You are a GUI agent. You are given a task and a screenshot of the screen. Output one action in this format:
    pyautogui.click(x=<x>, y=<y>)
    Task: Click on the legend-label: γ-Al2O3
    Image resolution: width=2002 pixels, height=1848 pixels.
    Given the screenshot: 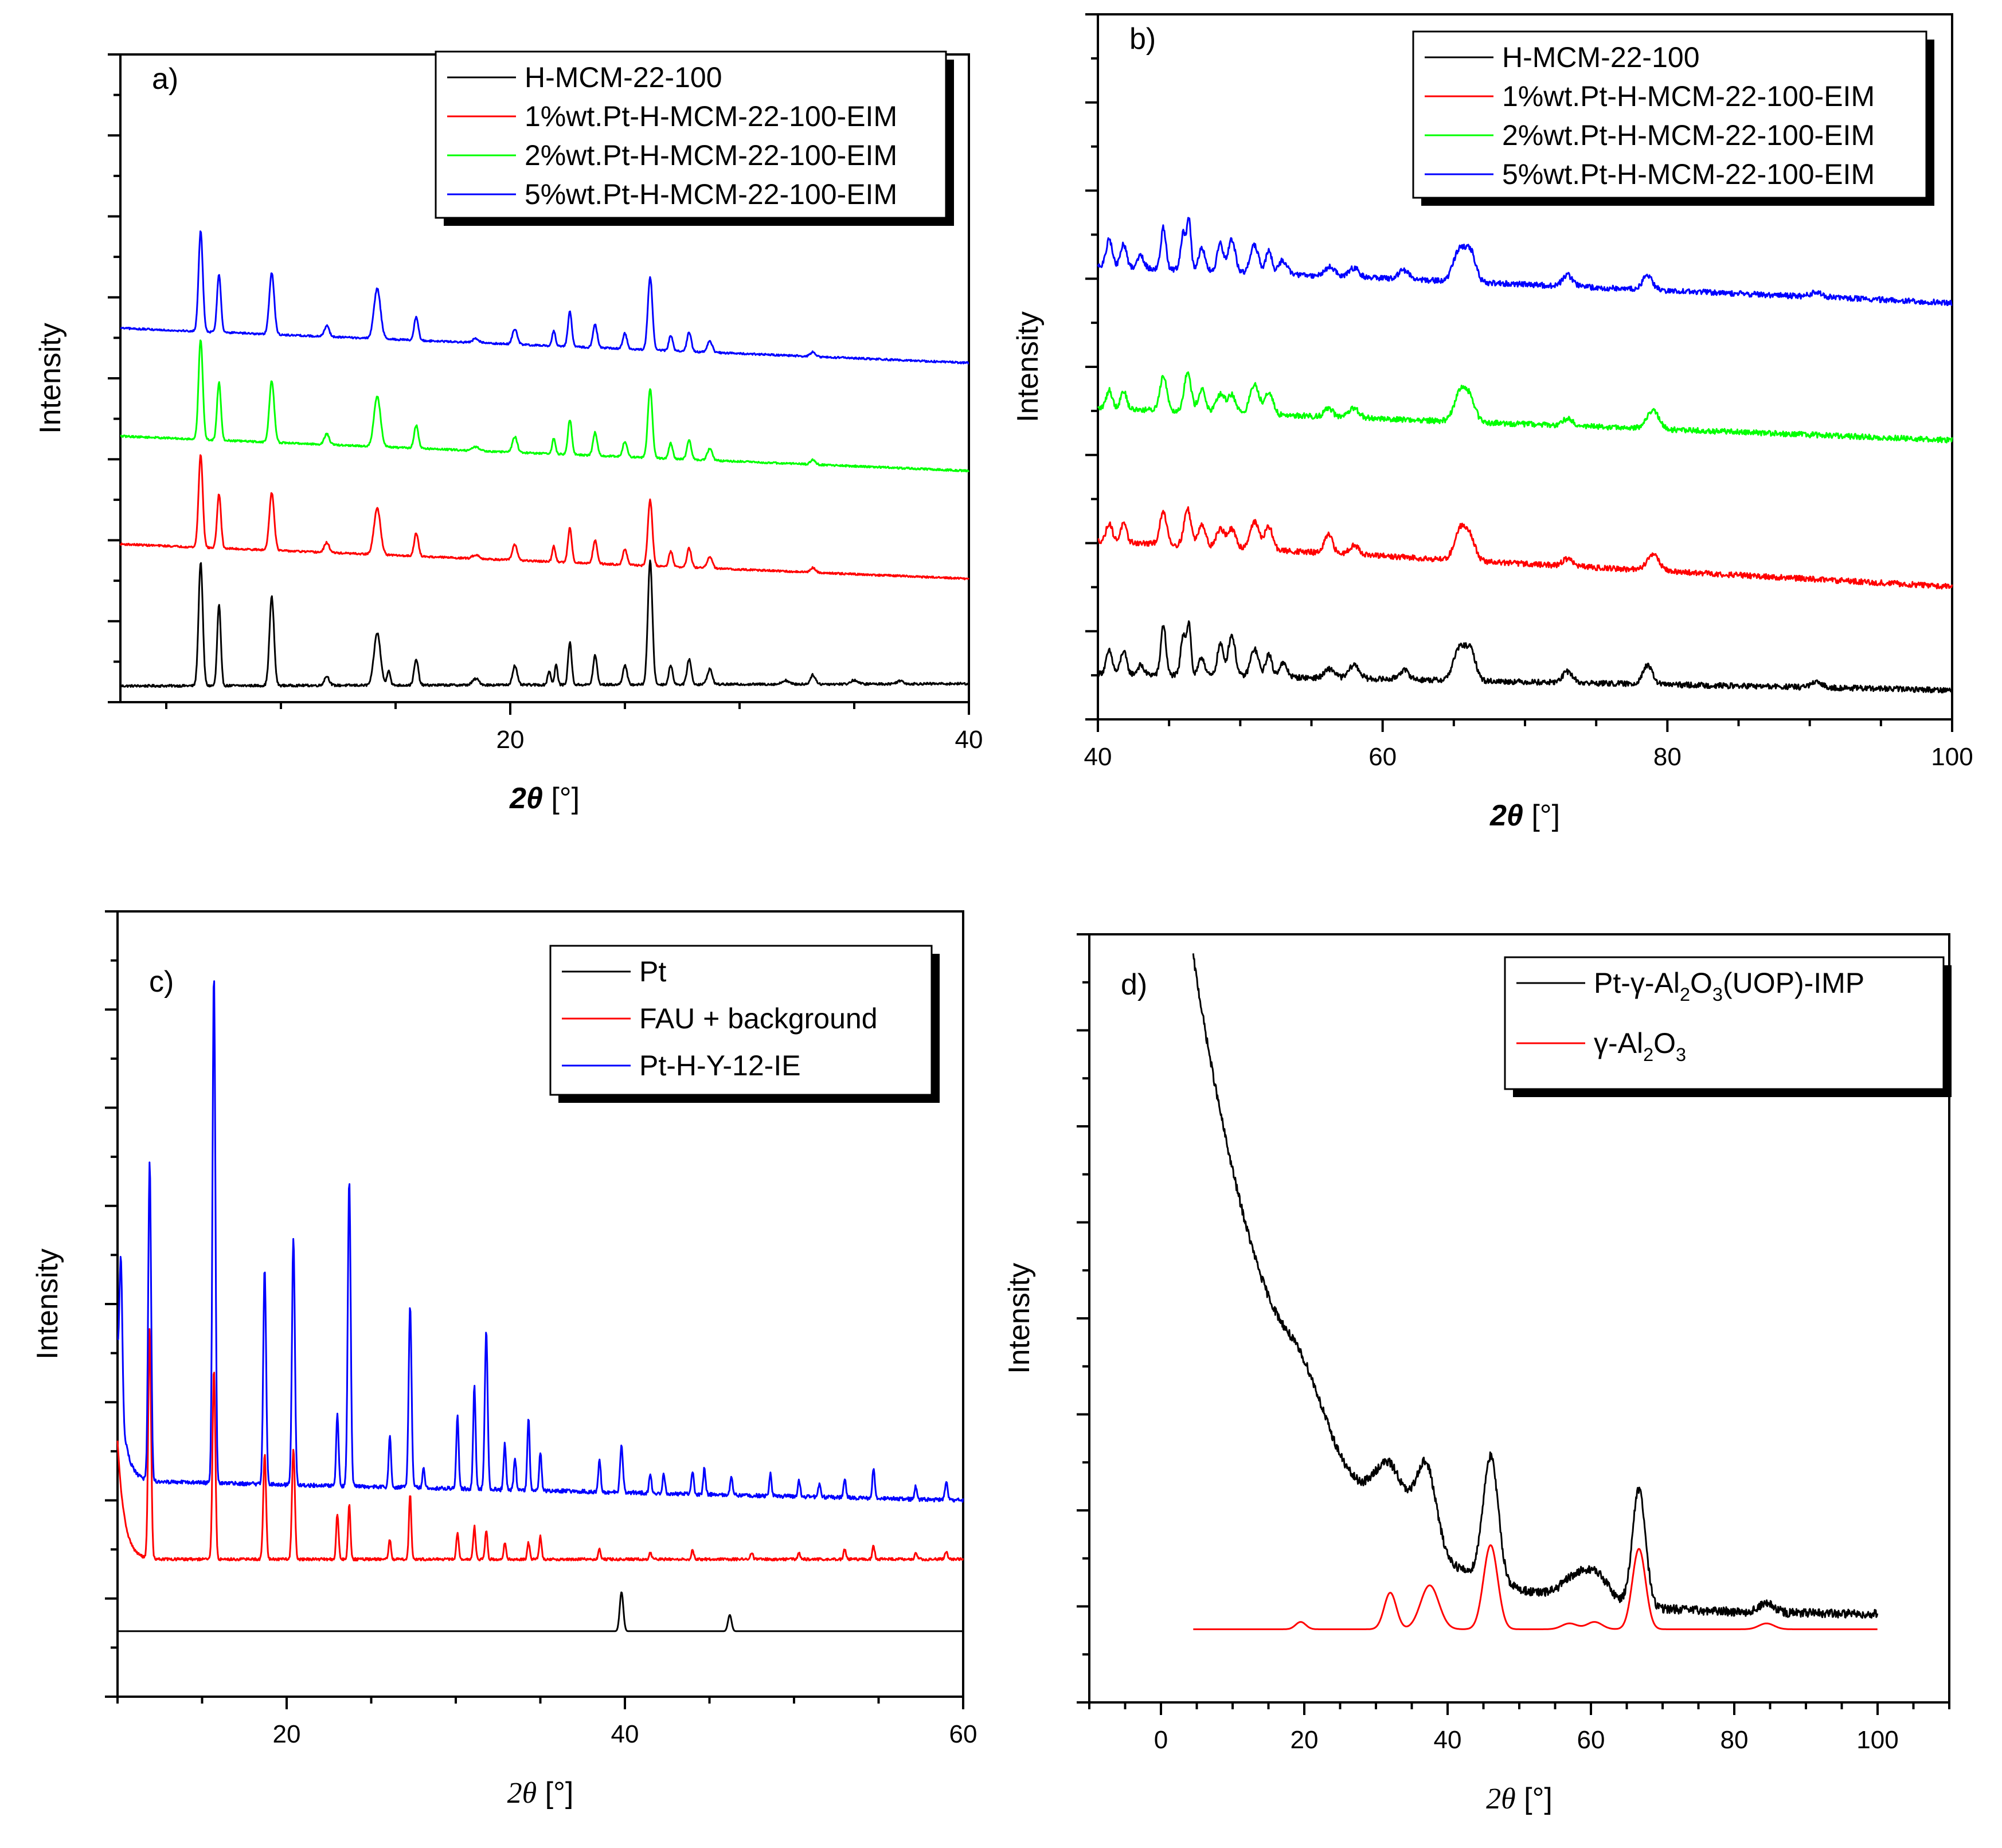 What is the action you would take?
    pyautogui.click(x=1640, y=1046)
    